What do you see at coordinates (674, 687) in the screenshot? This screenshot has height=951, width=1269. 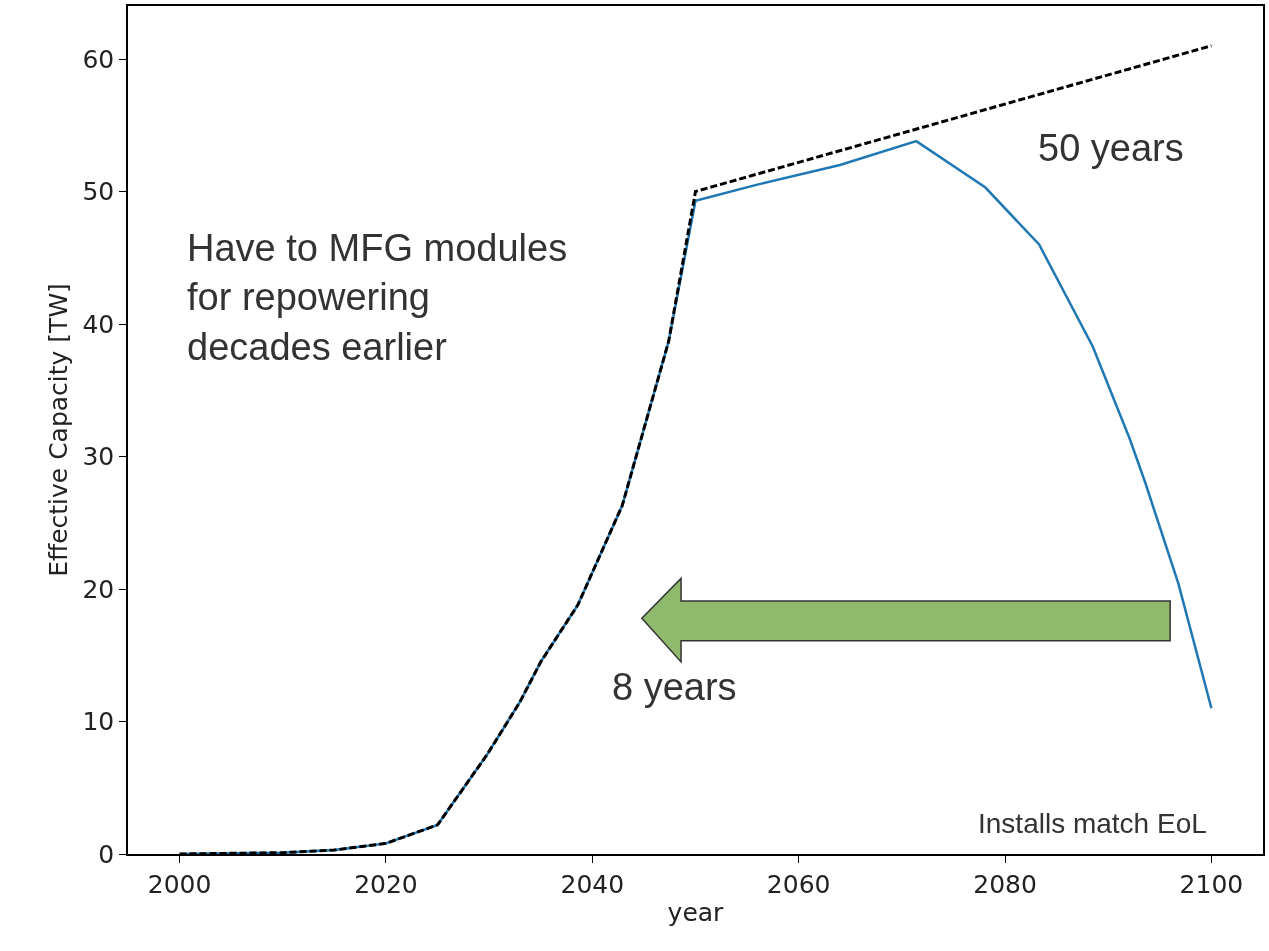 I see `annotation: 8 years` at bounding box center [674, 687].